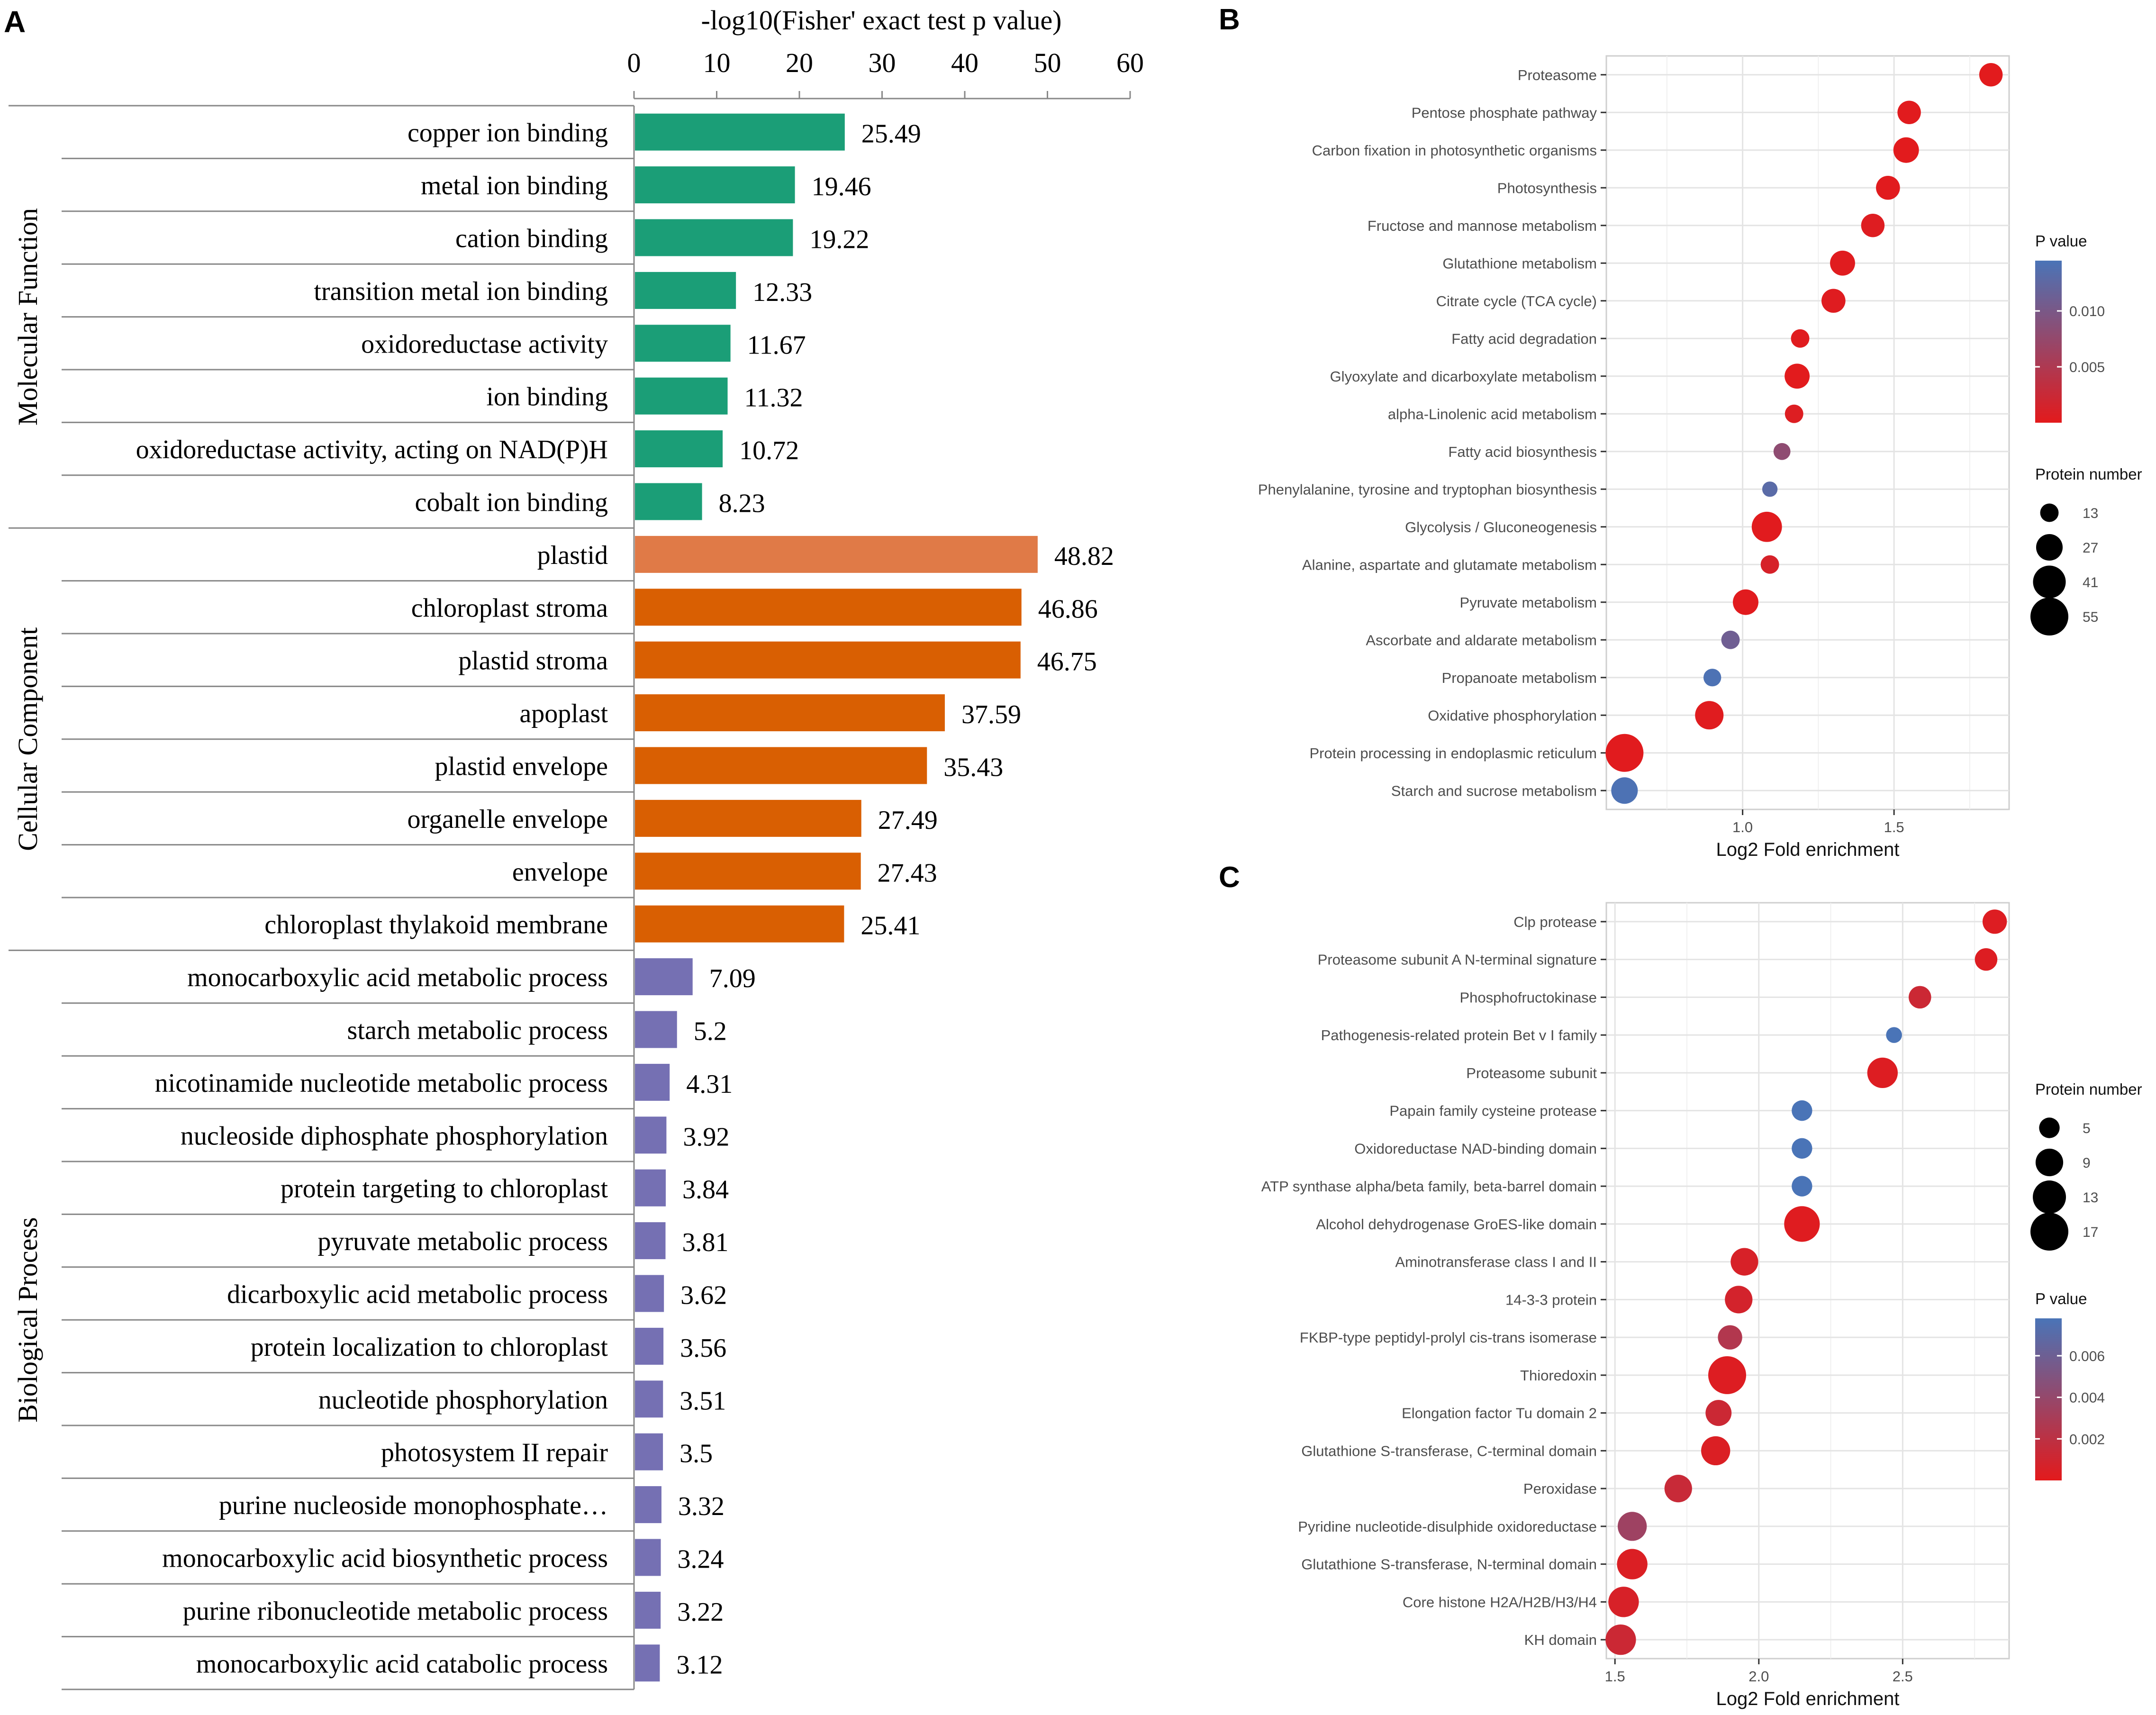 The image size is (2156, 1715). What do you see at coordinates (436, 925) in the screenshot?
I see `category-label: chloroplast thylakoid membrane` at bounding box center [436, 925].